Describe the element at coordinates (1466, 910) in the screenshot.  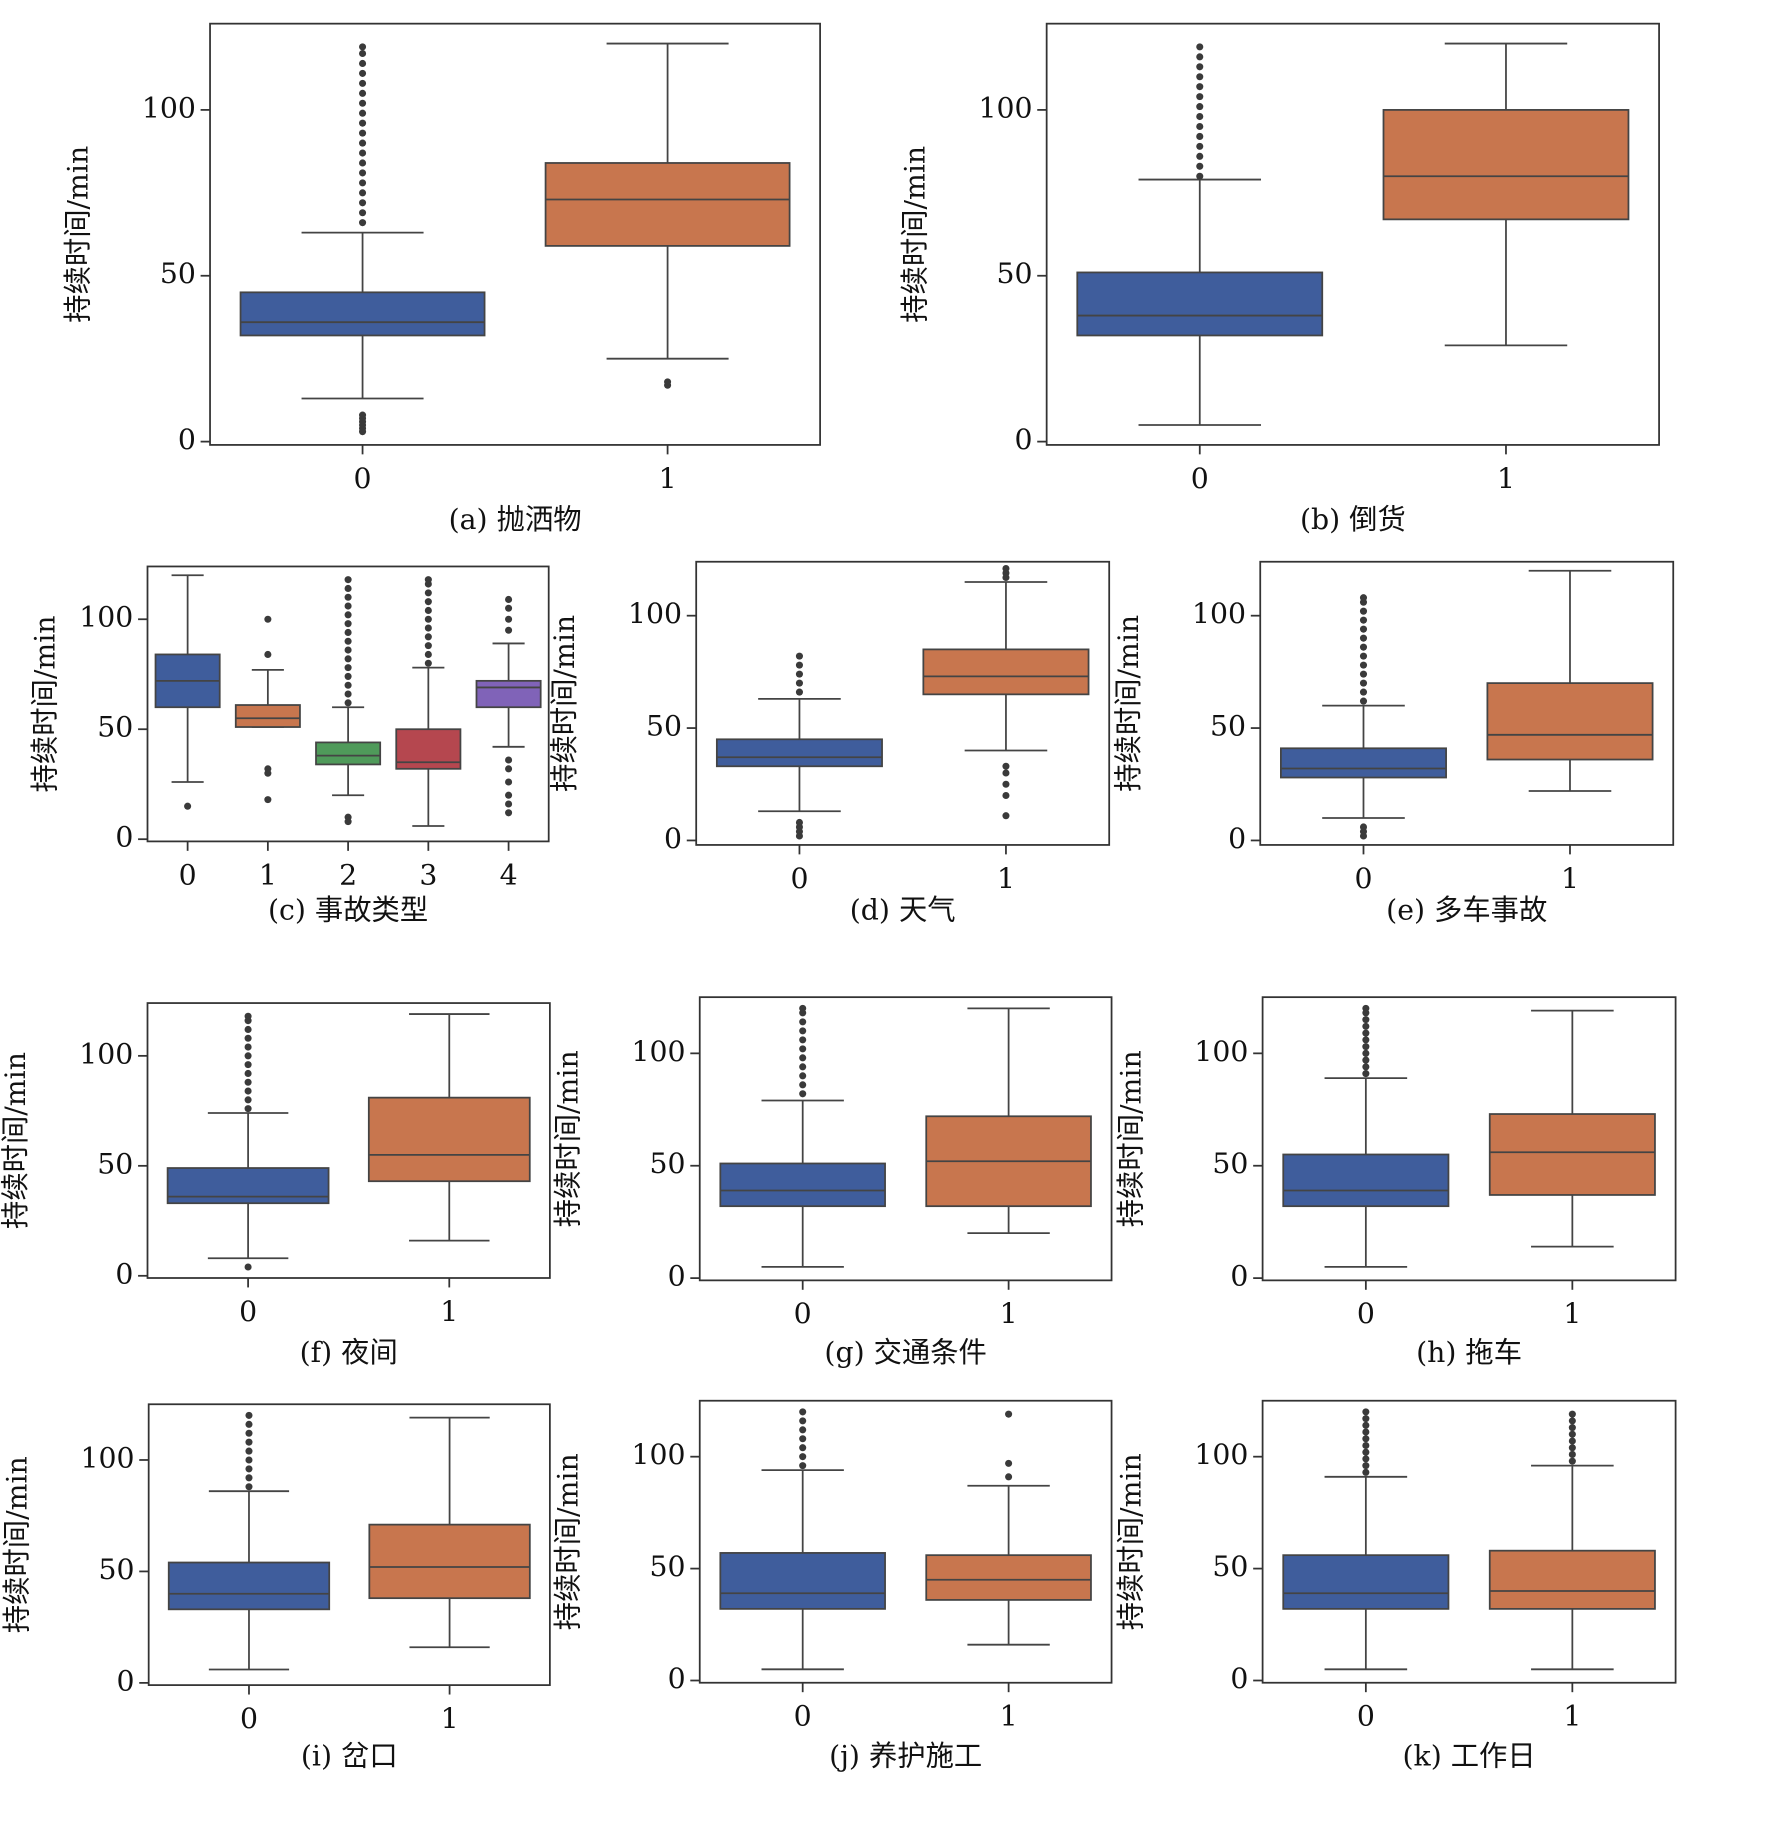
I see `panel-caption: (e) 多车事故` at that location.